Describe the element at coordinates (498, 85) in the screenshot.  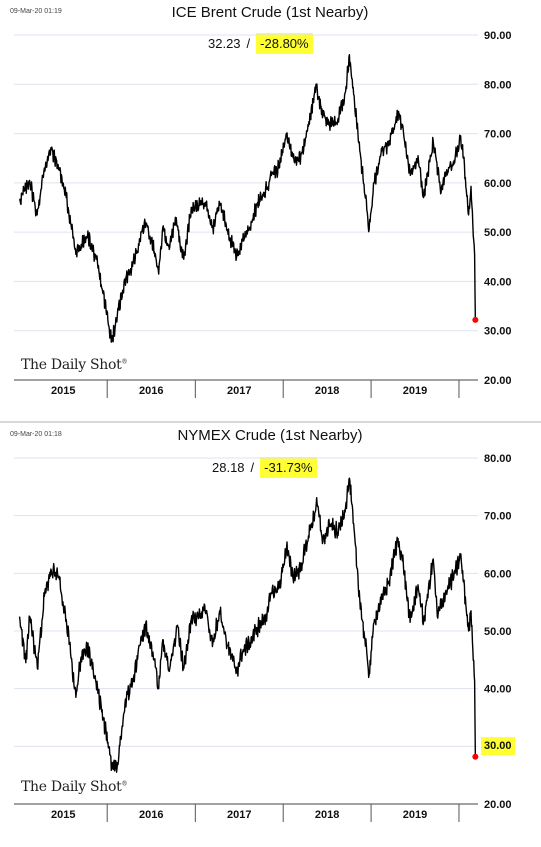
I see `brent-y-tick-label: 80.00` at that location.